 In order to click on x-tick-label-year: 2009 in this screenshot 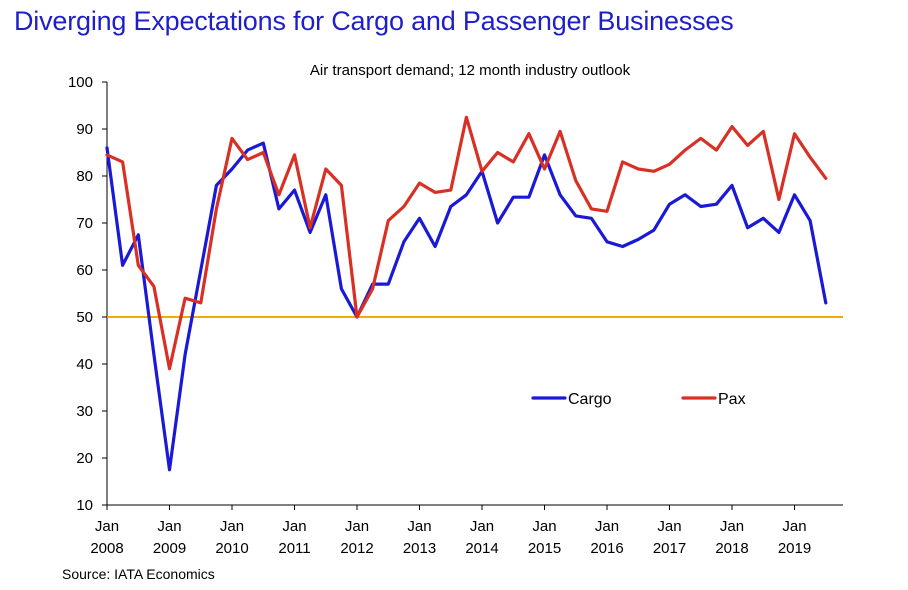, I will do `click(169, 548)`.